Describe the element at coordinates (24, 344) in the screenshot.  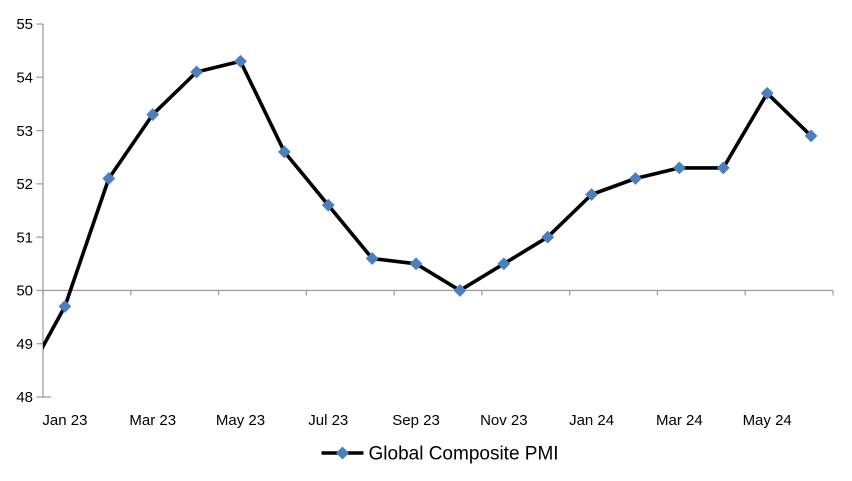
I see `y-tick-label: 49` at that location.